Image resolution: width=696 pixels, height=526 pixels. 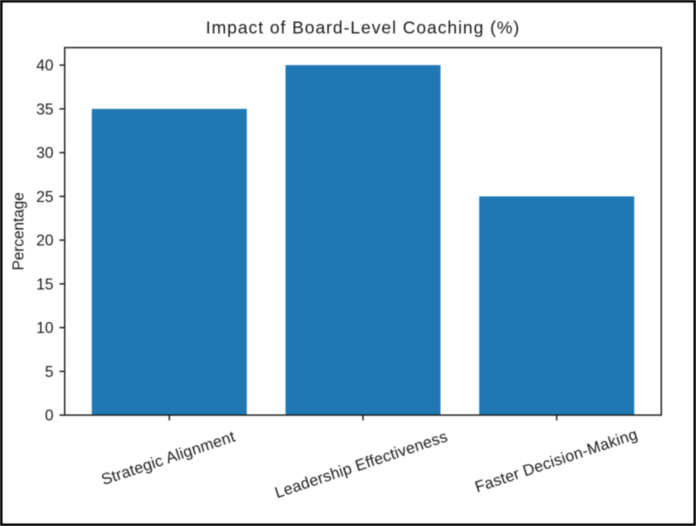 What do you see at coordinates (45, 328) in the screenshot?
I see `svg-text: 10` at bounding box center [45, 328].